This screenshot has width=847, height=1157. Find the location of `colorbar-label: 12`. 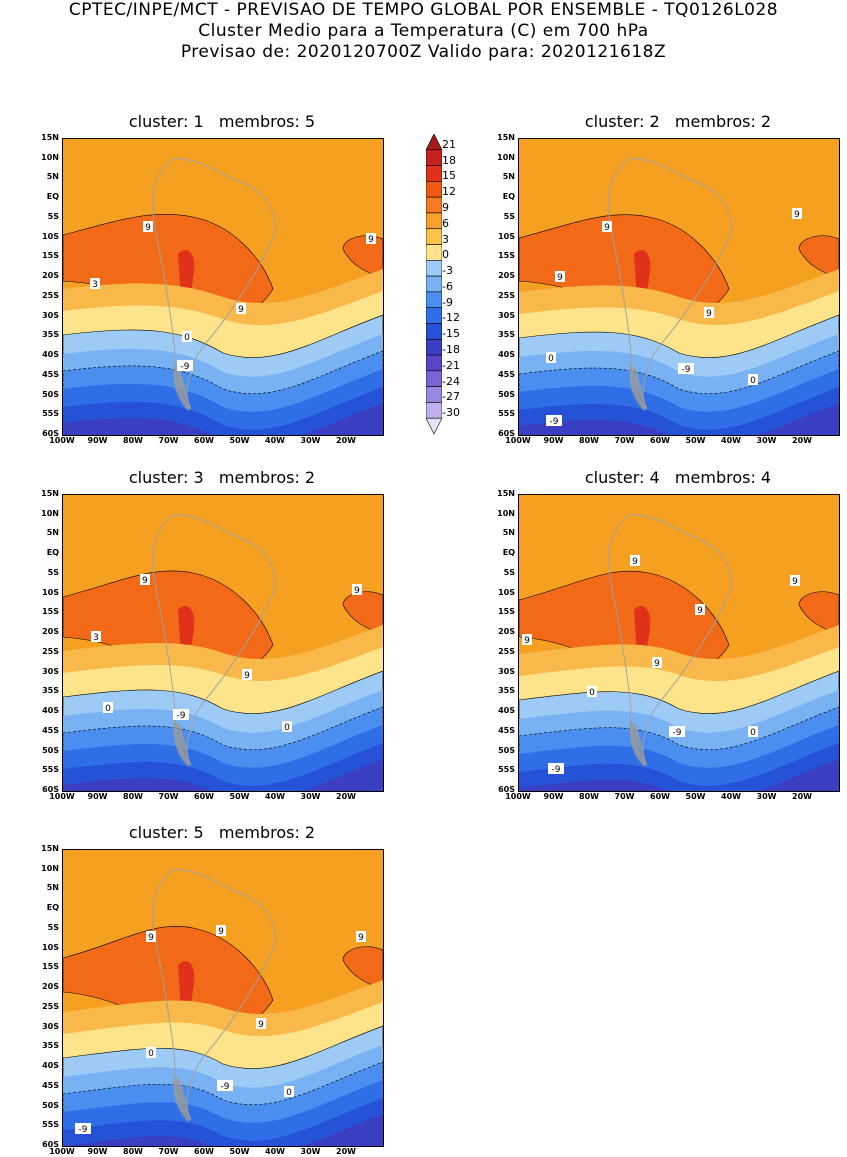

colorbar-label: 12 is located at coordinates (449, 192).